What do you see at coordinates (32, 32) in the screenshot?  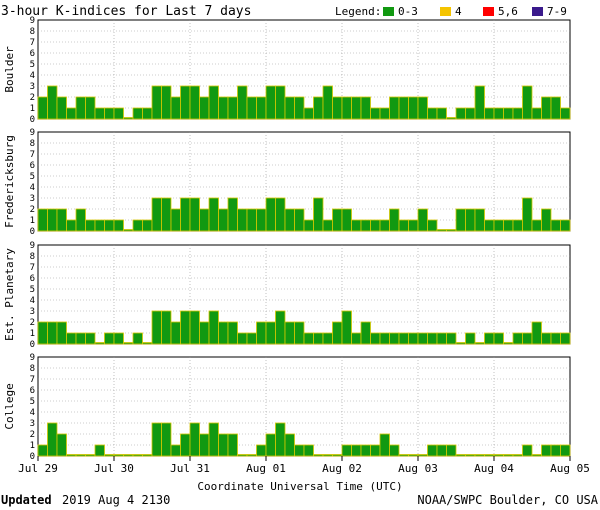 I see `y-tick-label: 8` at bounding box center [32, 32].